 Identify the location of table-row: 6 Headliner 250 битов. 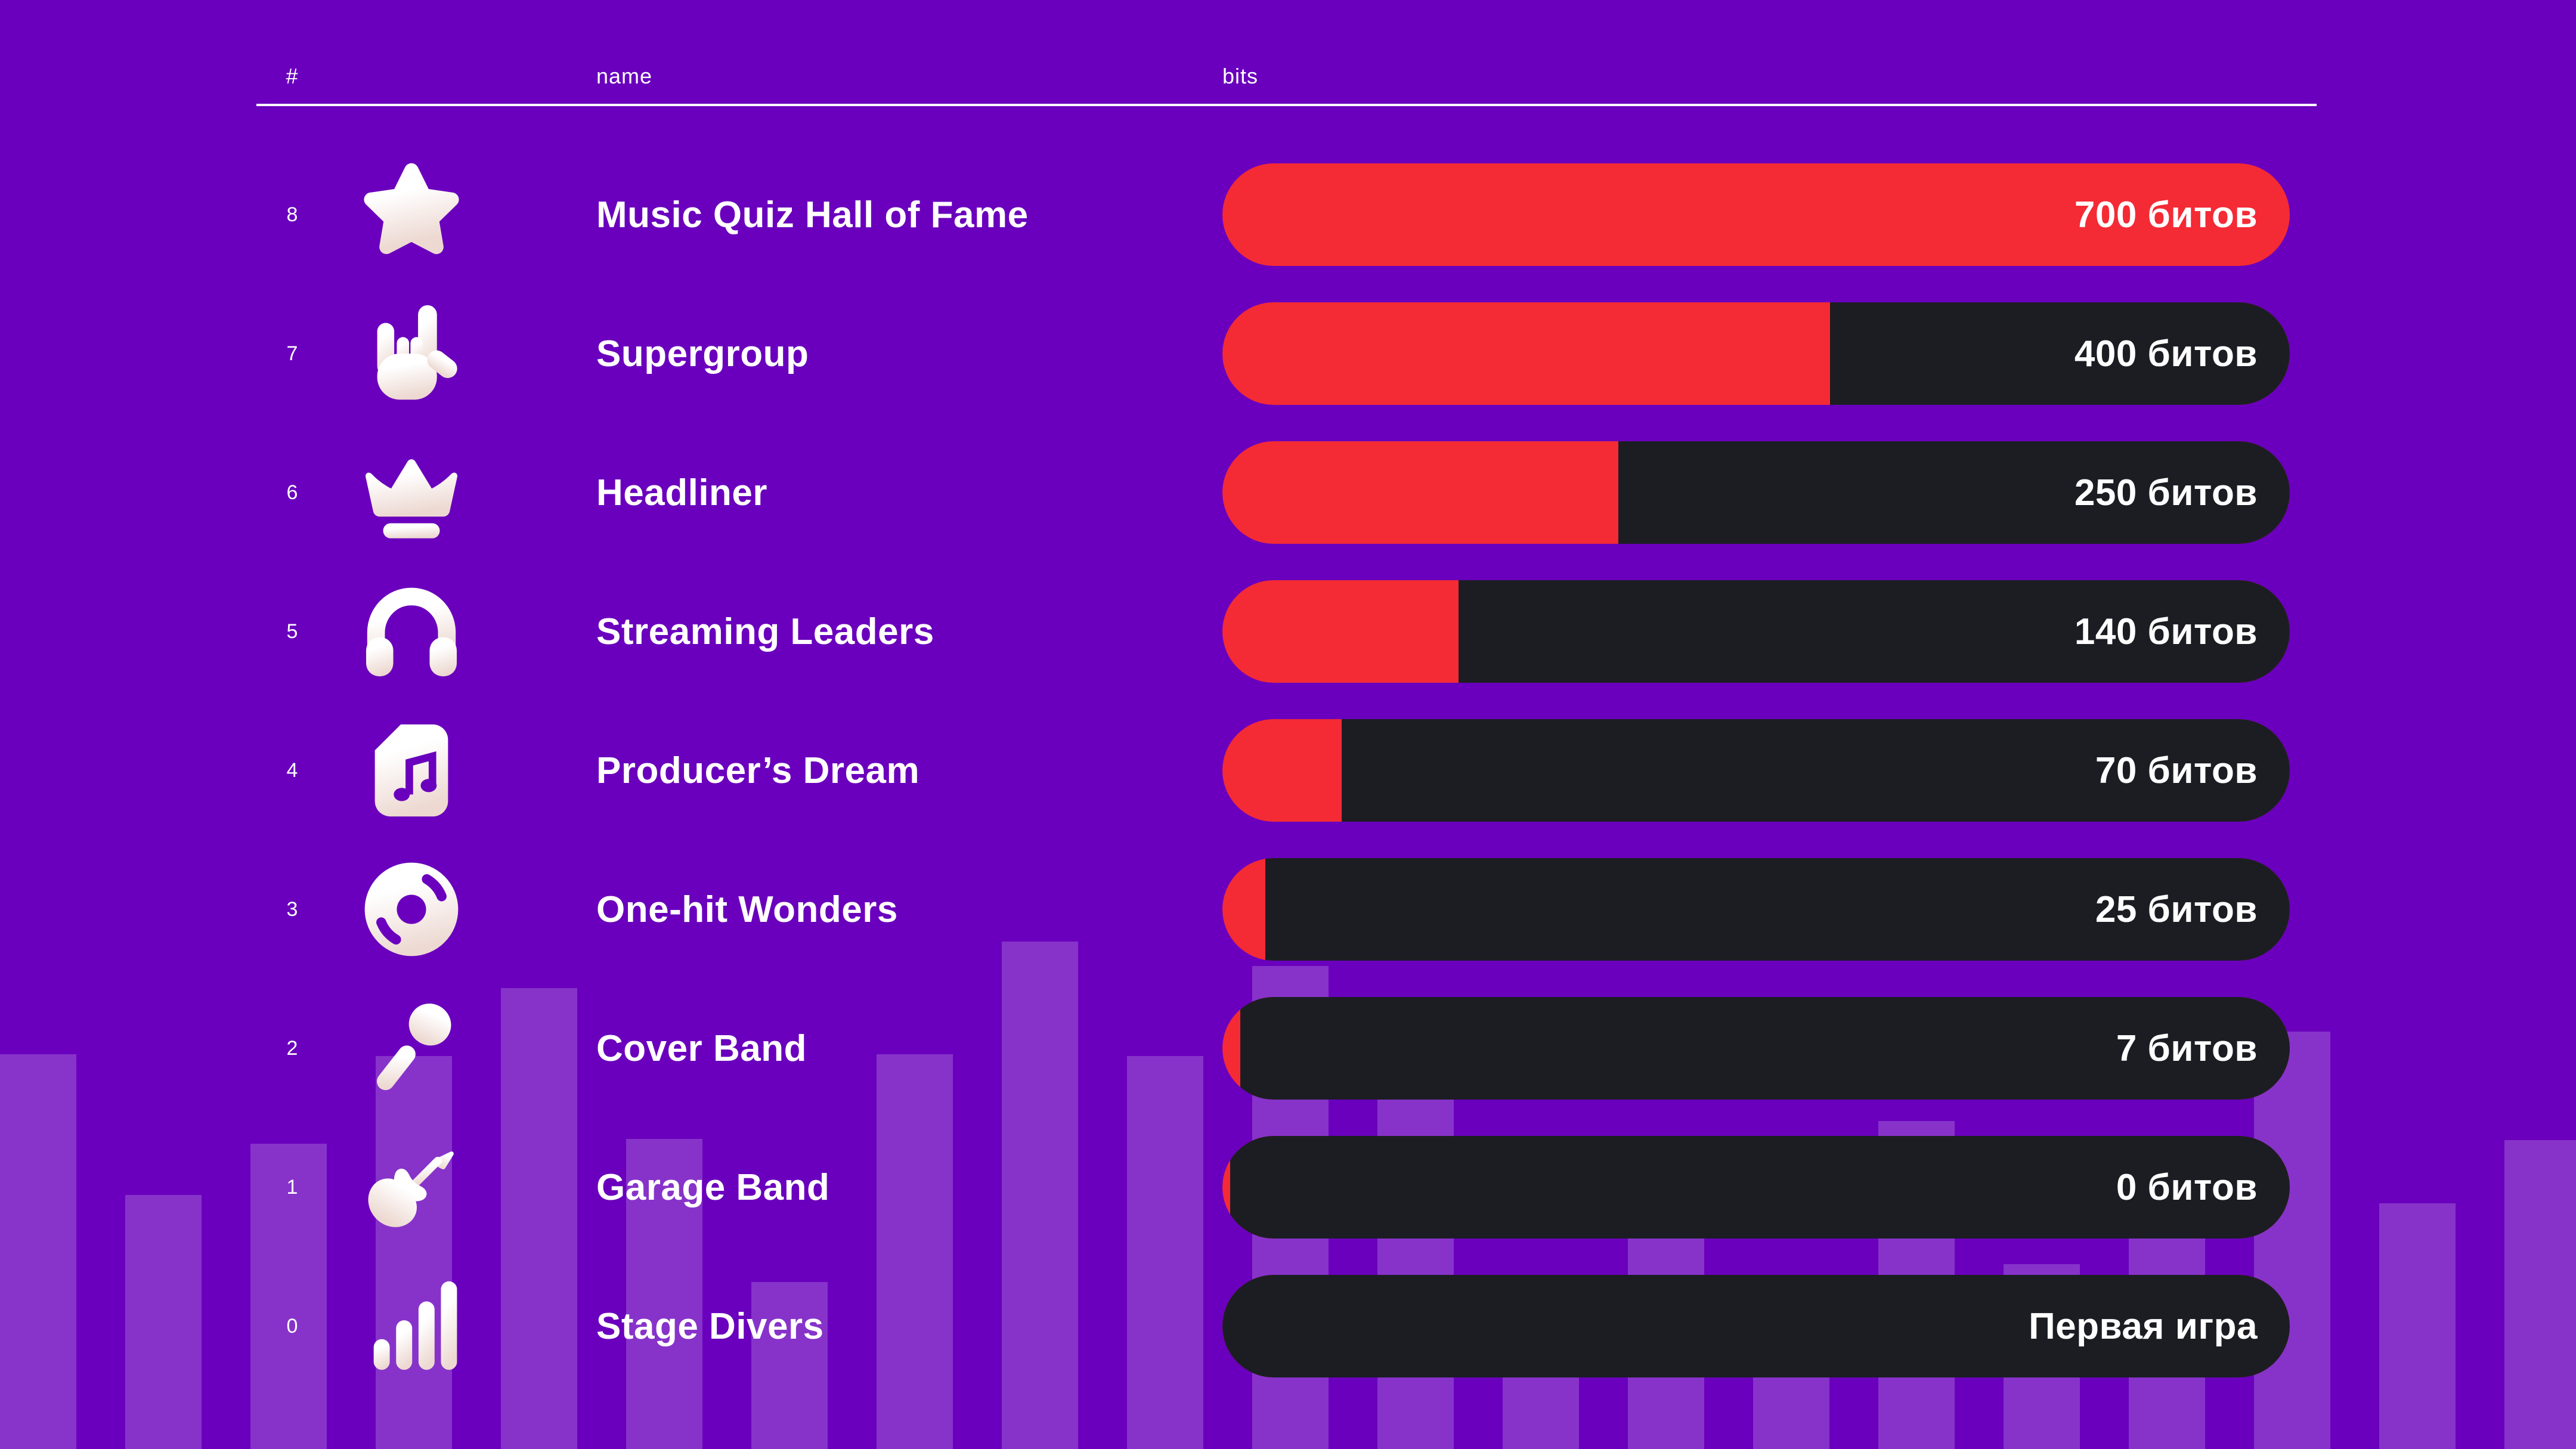
(1288, 492).